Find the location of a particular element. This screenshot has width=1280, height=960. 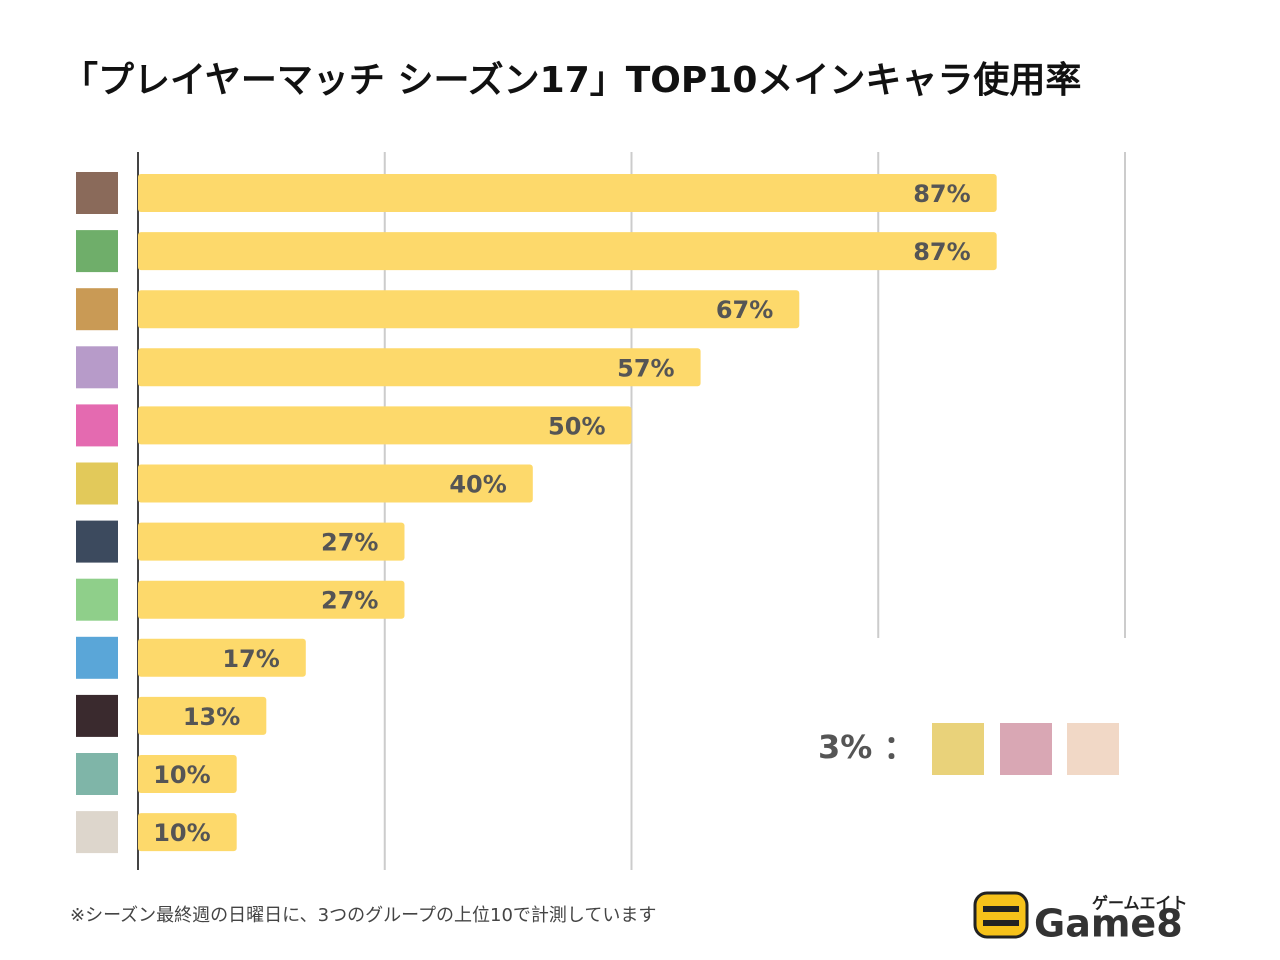

annotation-icons is located at coordinates (1025, 749).